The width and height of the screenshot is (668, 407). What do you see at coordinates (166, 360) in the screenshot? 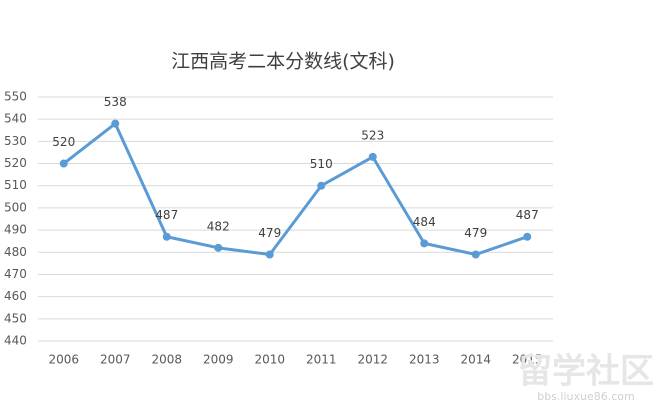
I see `x-tick-label: 2008` at bounding box center [166, 360].